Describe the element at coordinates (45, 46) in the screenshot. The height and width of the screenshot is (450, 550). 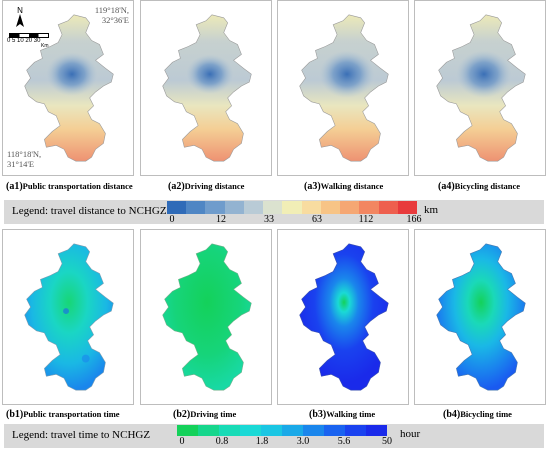
I see `scale-unit: Km` at that location.